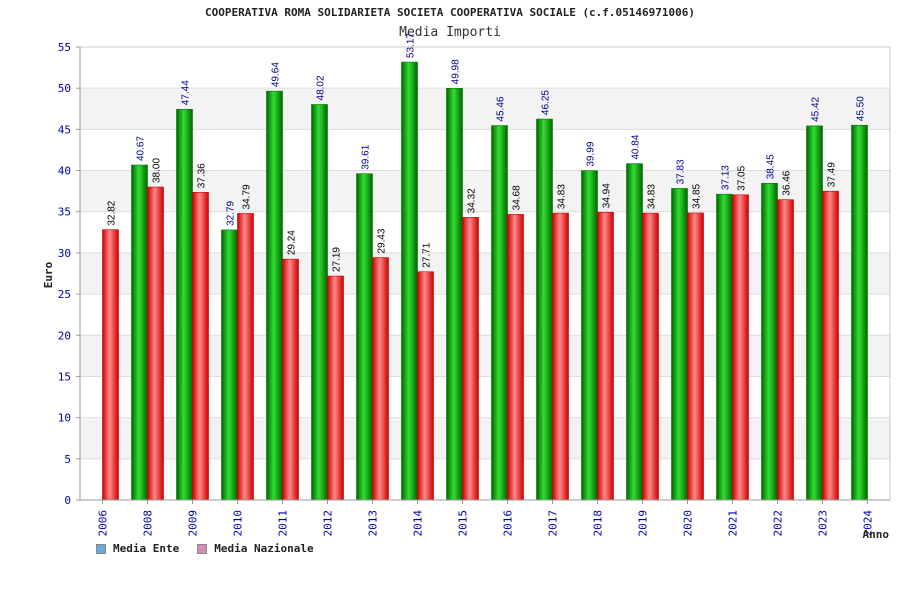 The height and width of the screenshot is (600, 900). Describe the element at coordinates (67, 500) in the screenshot. I see `y-tick-label: 0` at that location.